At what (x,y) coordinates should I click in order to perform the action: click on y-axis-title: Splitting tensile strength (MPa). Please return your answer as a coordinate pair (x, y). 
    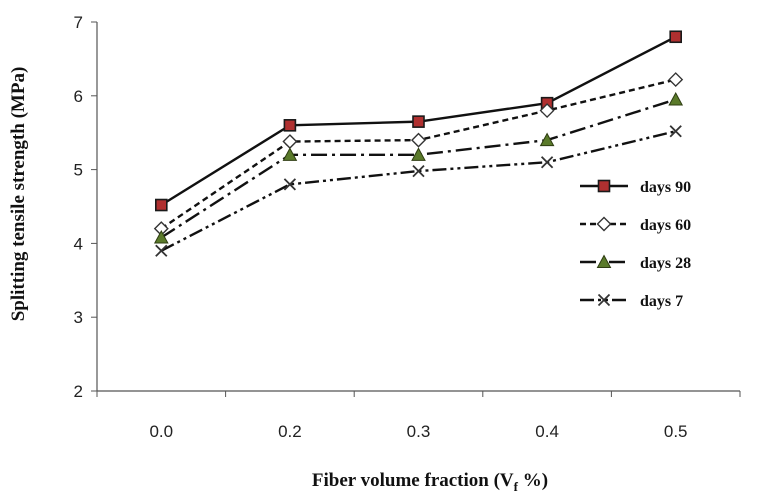
    Looking at the image, I should click on (18, 194).